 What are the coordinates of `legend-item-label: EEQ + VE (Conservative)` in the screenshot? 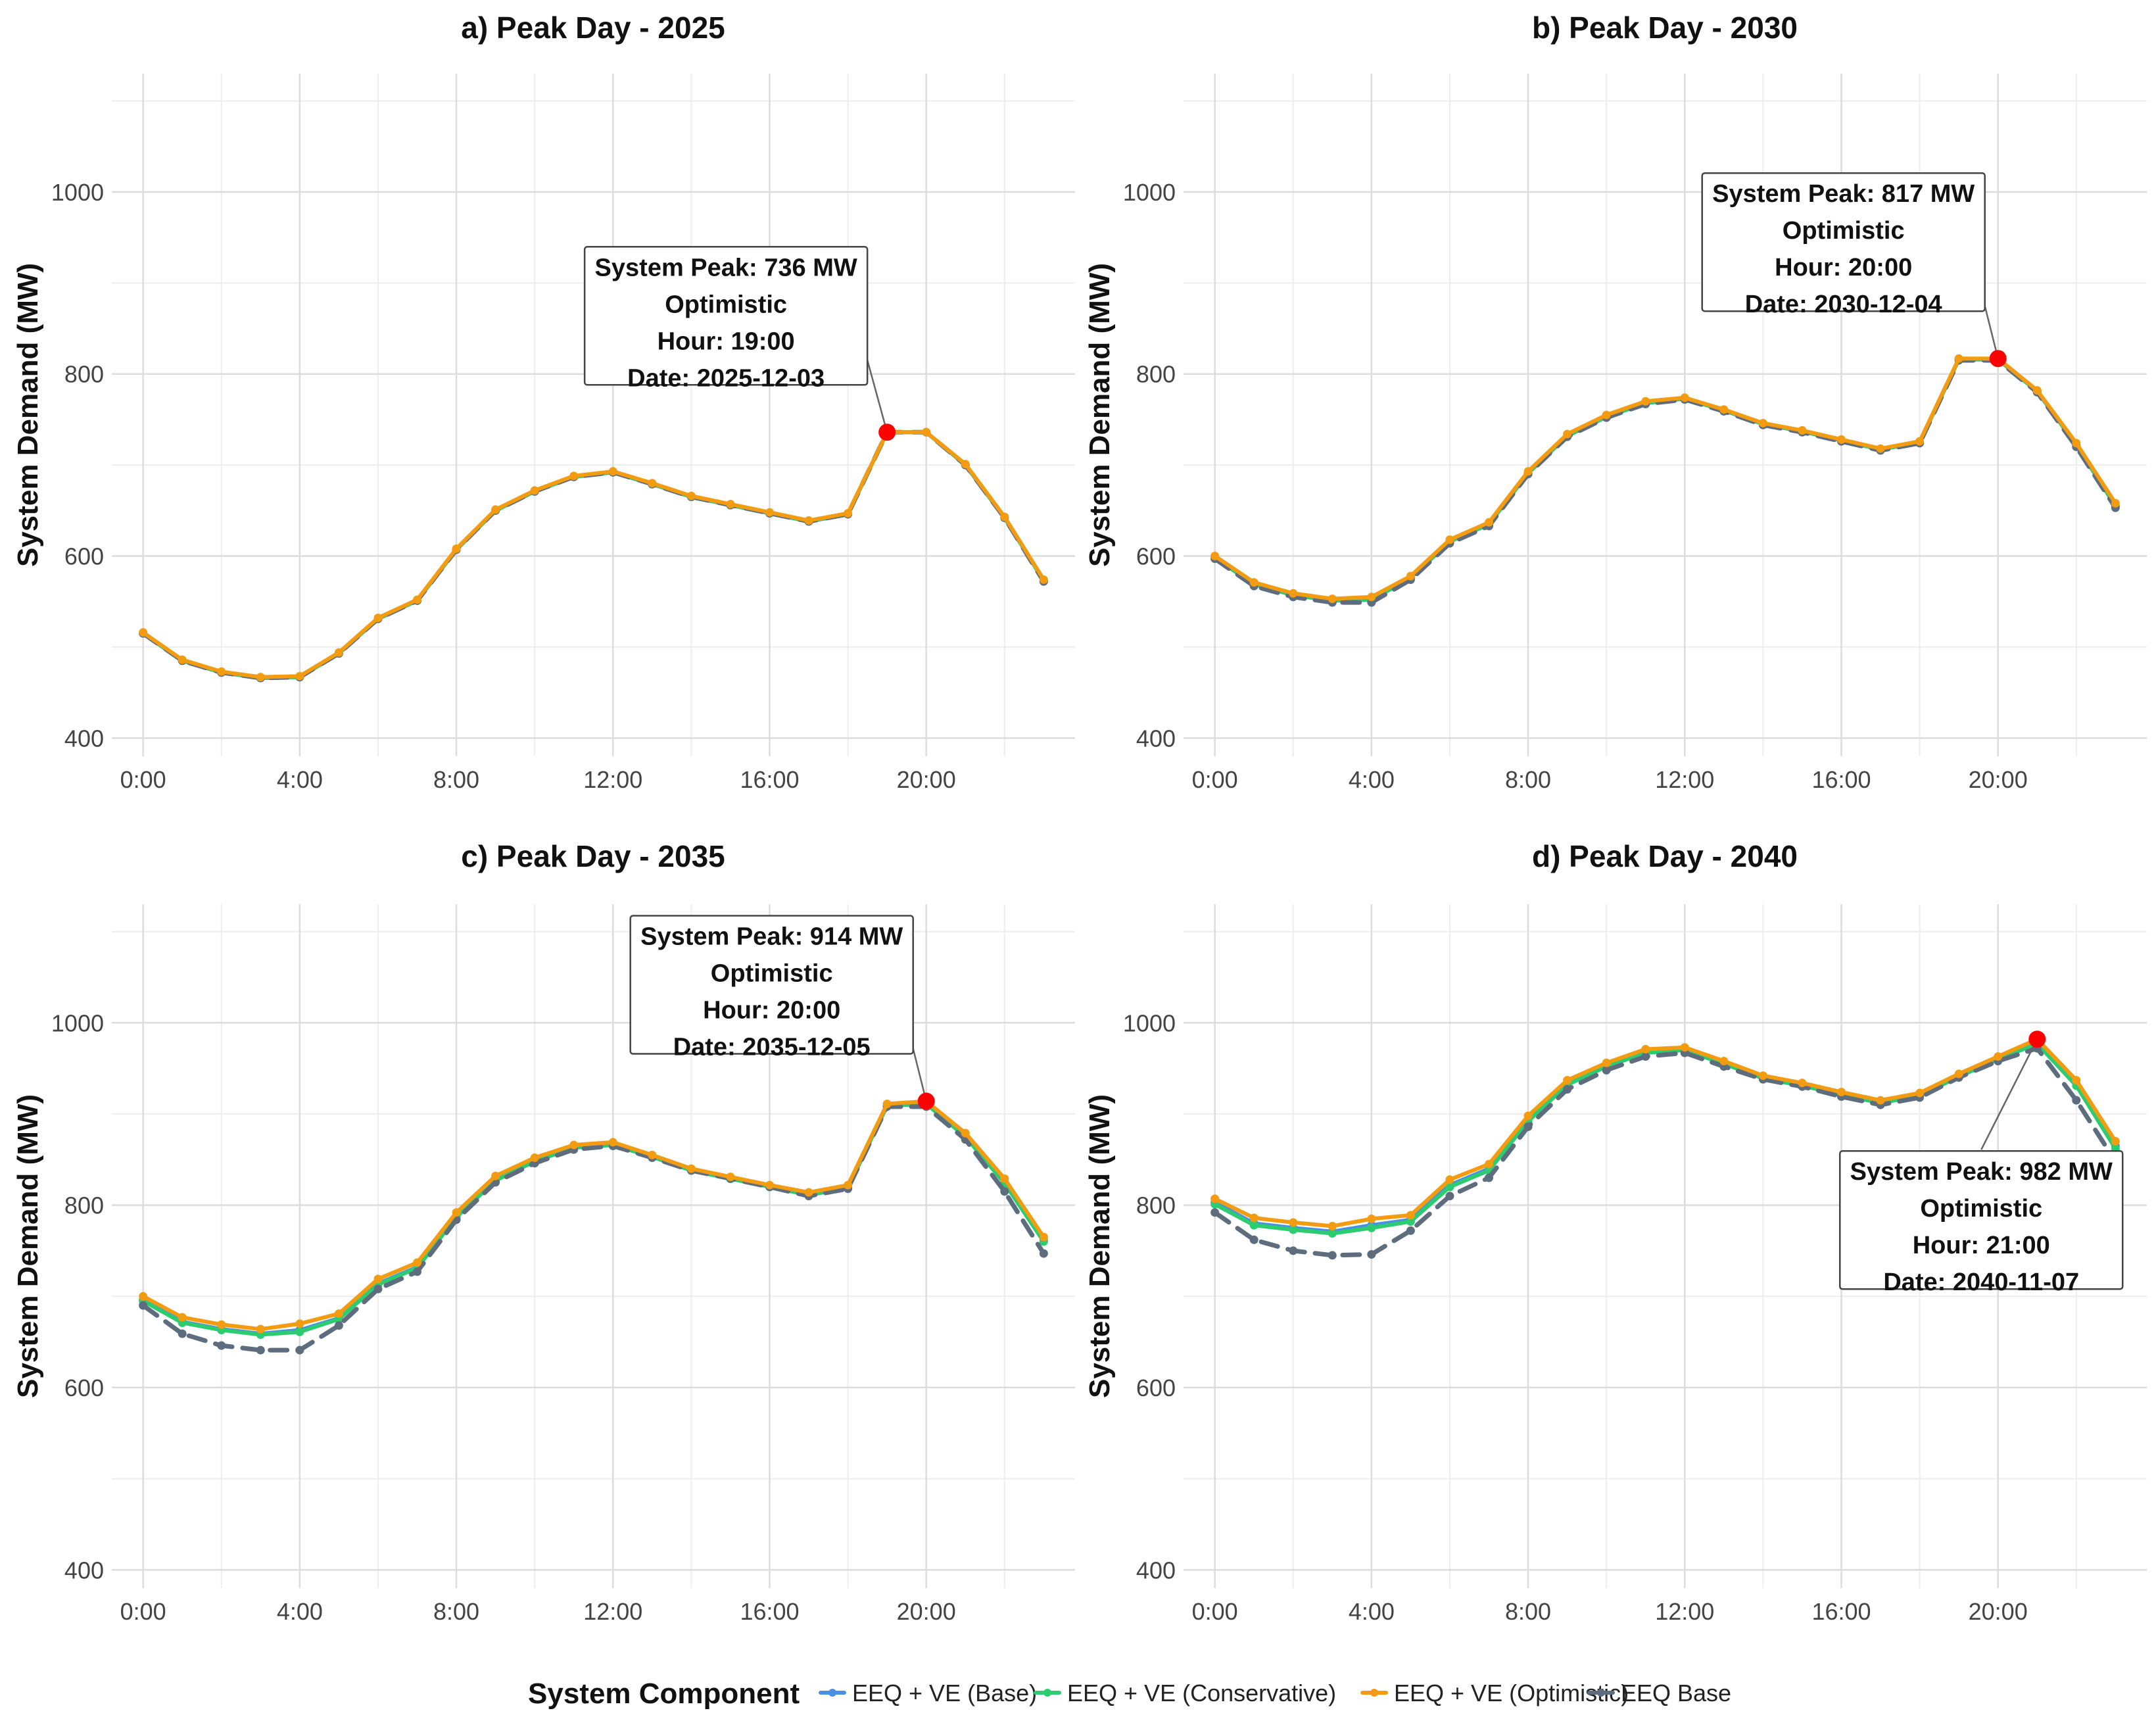 It's located at (1202, 1693).